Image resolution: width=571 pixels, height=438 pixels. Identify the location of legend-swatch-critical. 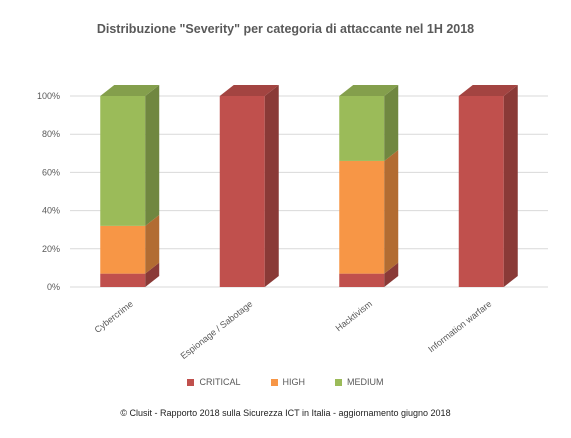
(191, 382).